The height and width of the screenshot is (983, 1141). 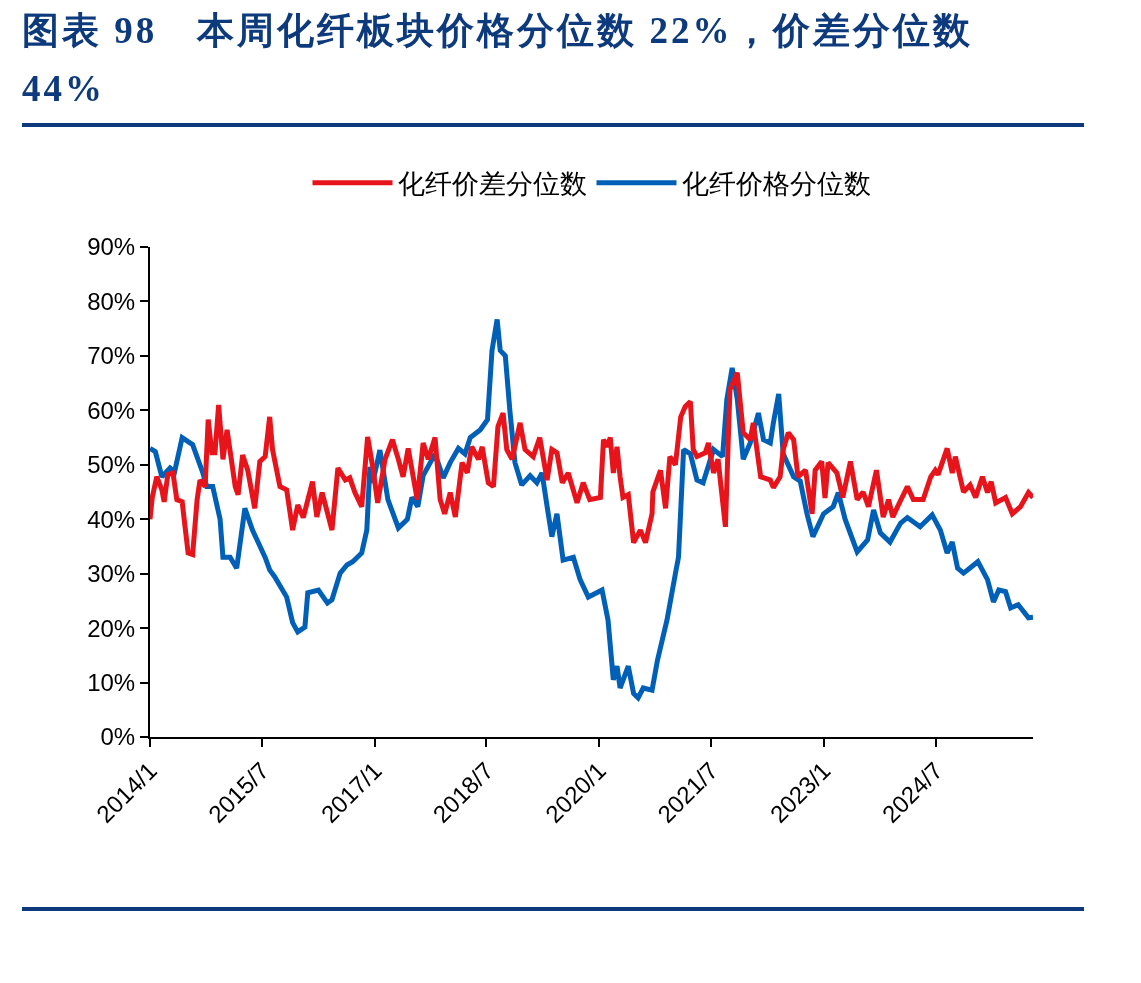 I want to click on y-tick-label: 70%, so click(x=111, y=356).